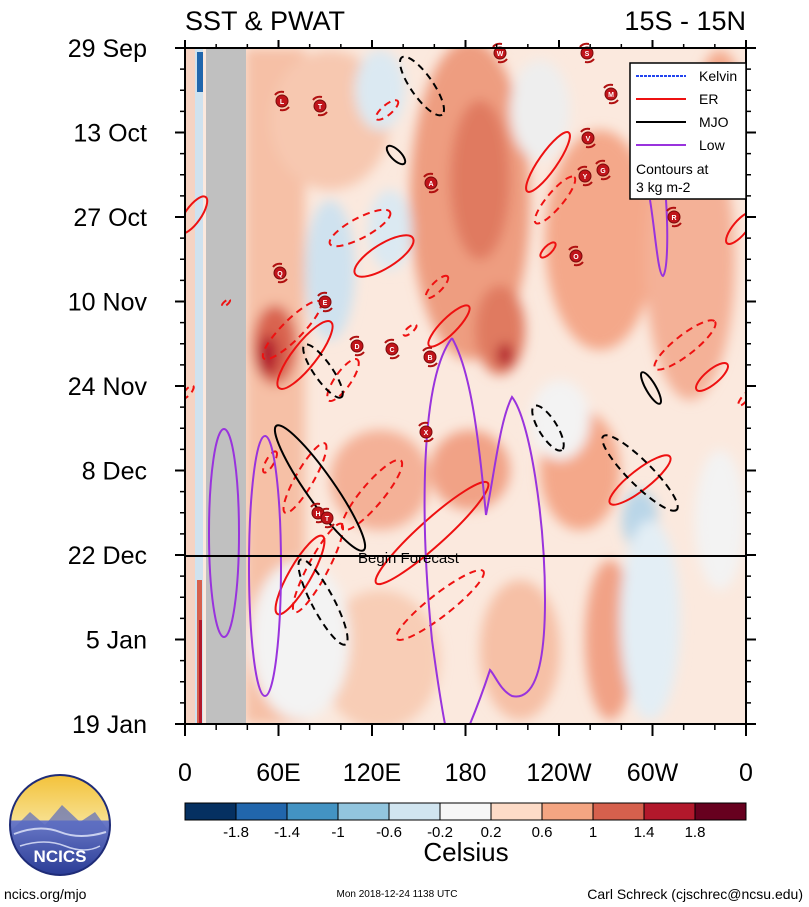 The image size is (809, 907). I want to click on storm-marker: R, so click(674, 217).